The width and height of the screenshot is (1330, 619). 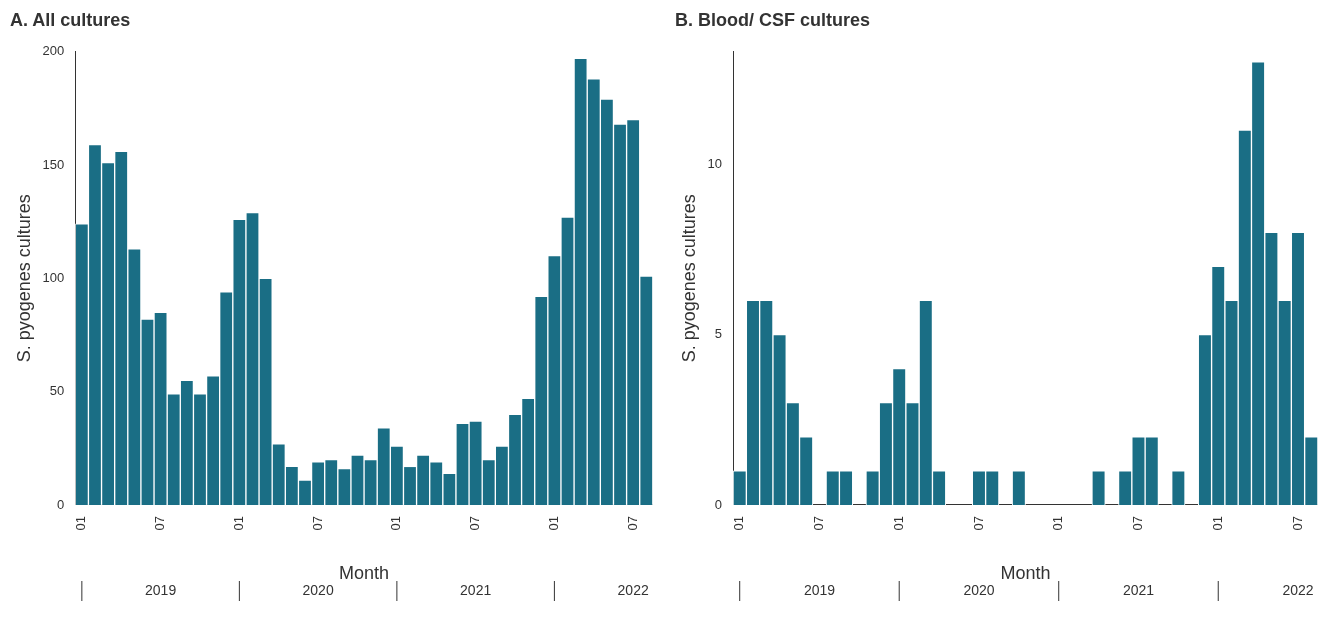 I want to click on y-tick-label: 100, so click(x=53, y=277).